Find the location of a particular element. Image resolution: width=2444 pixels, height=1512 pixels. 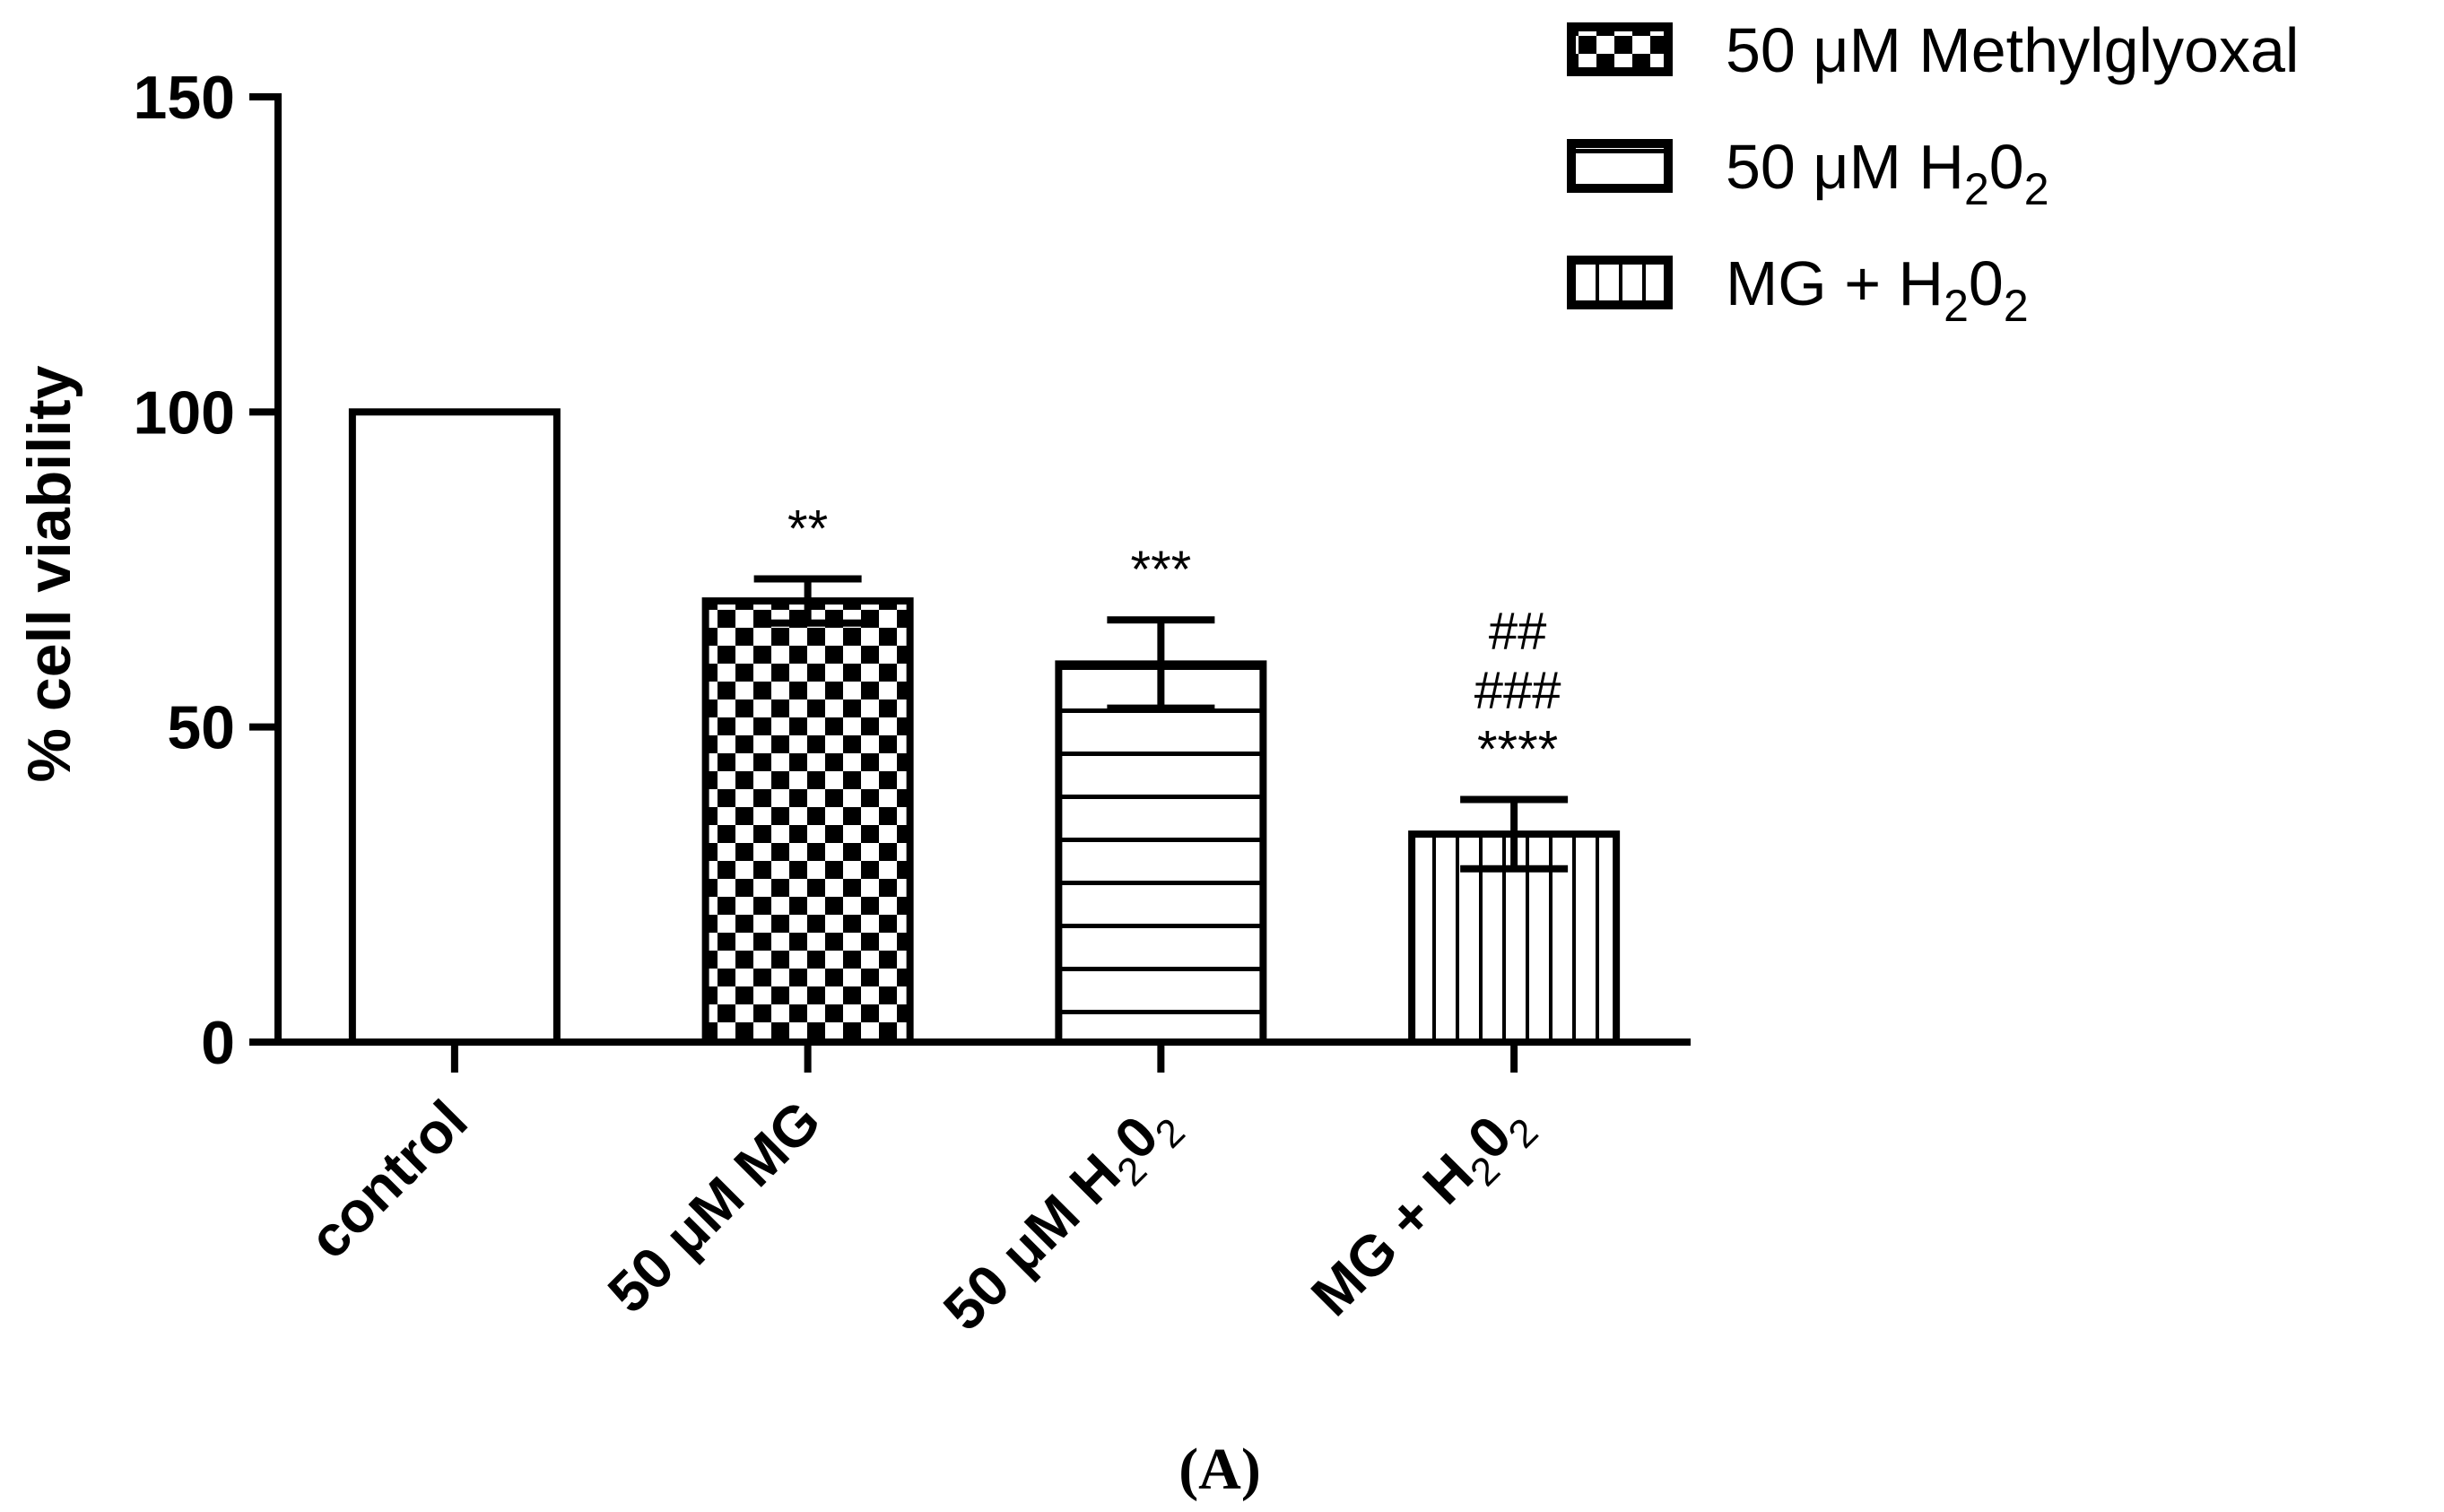

y-tick-label: 0 is located at coordinates (218, 1043).